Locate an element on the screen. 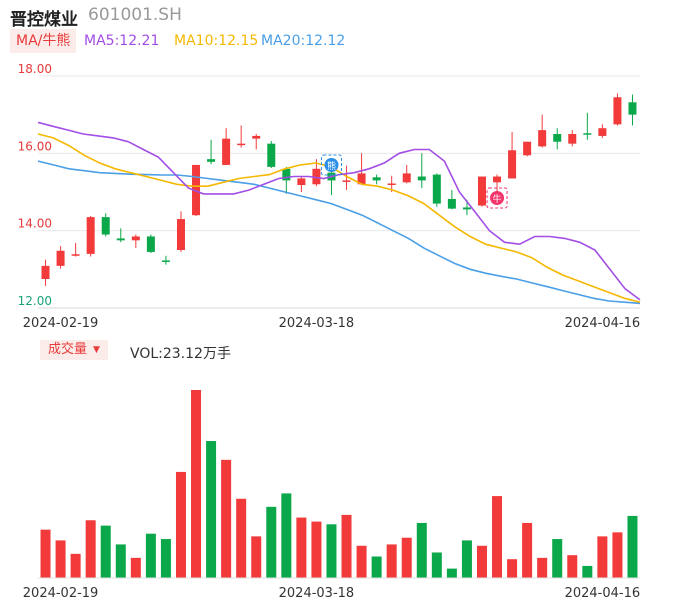  price-y-tick-label: 18.00 is located at coordinates (35, 69).